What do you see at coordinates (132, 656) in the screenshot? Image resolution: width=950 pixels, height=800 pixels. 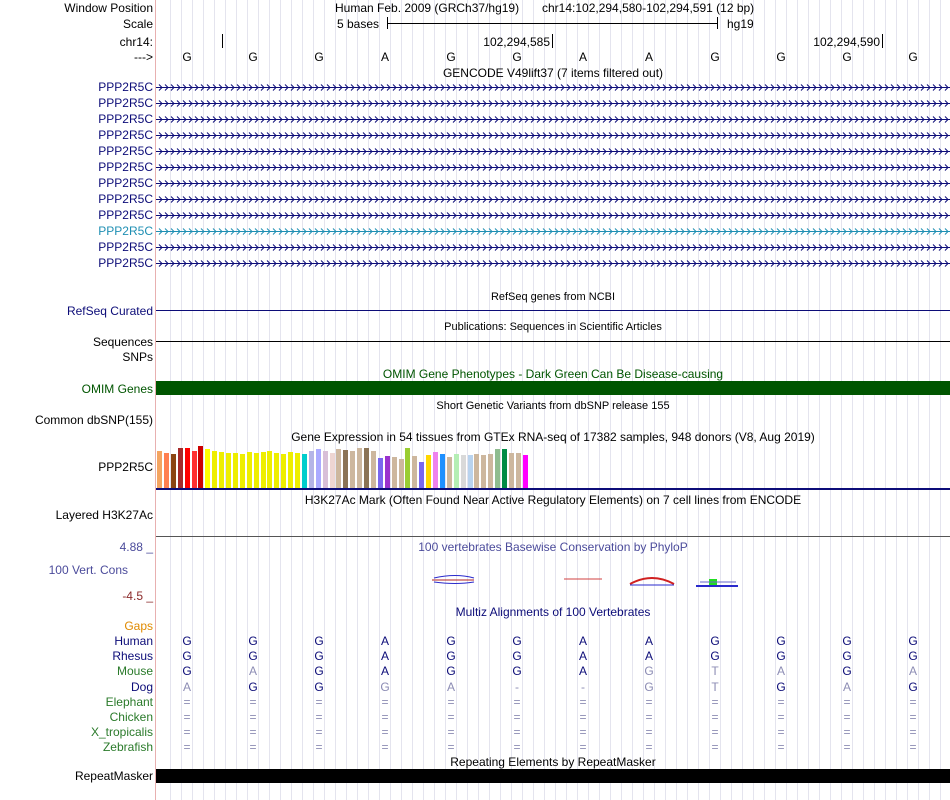 I see `multiz-species-label: Rhesus` at bounding box center [132, 656].